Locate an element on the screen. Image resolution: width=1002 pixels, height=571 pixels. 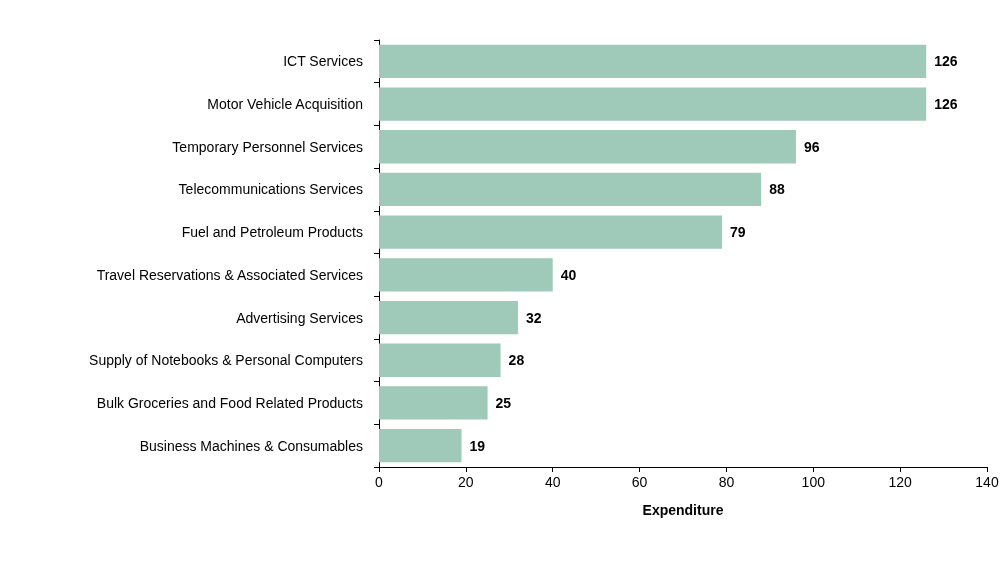
y-tick-label: Temporary Personnel Services is located at coordinates (267, 146).